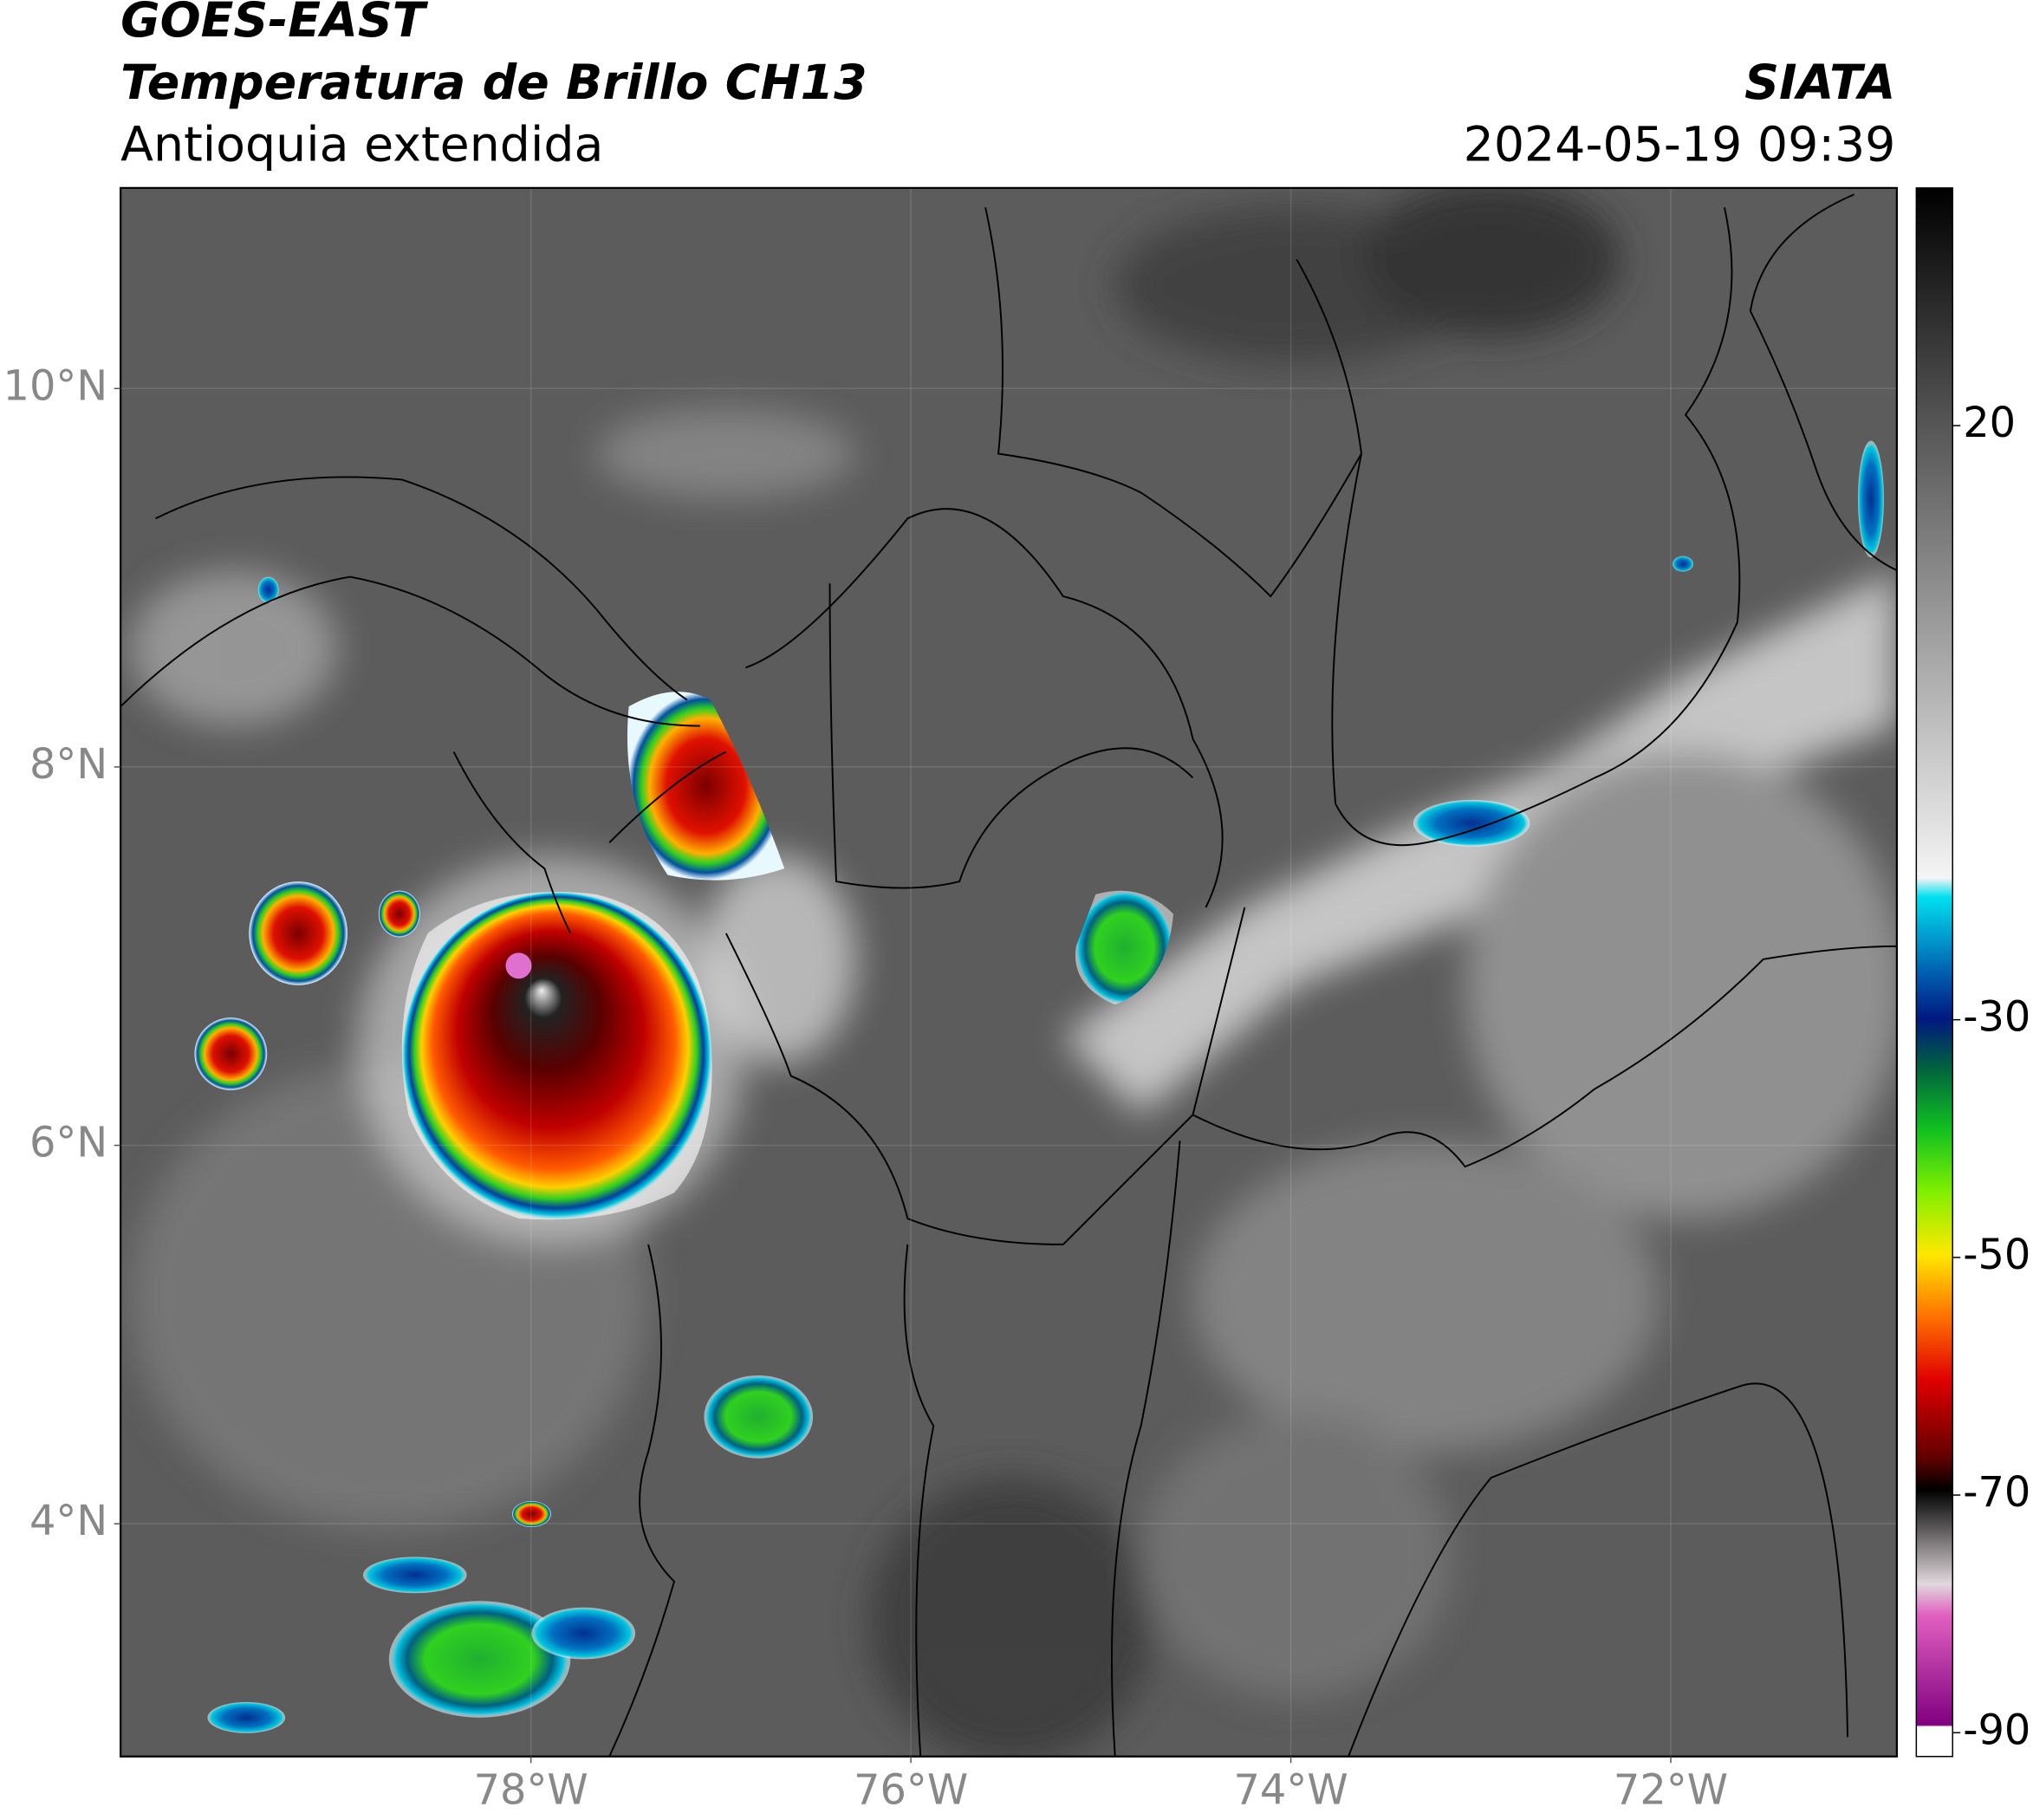  I want to click on colorbar-tick-label: 20, so click(1990, 423).